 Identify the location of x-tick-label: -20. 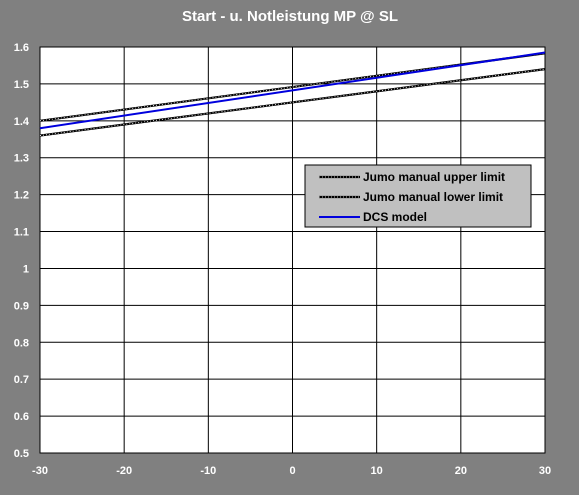
(124, 471).